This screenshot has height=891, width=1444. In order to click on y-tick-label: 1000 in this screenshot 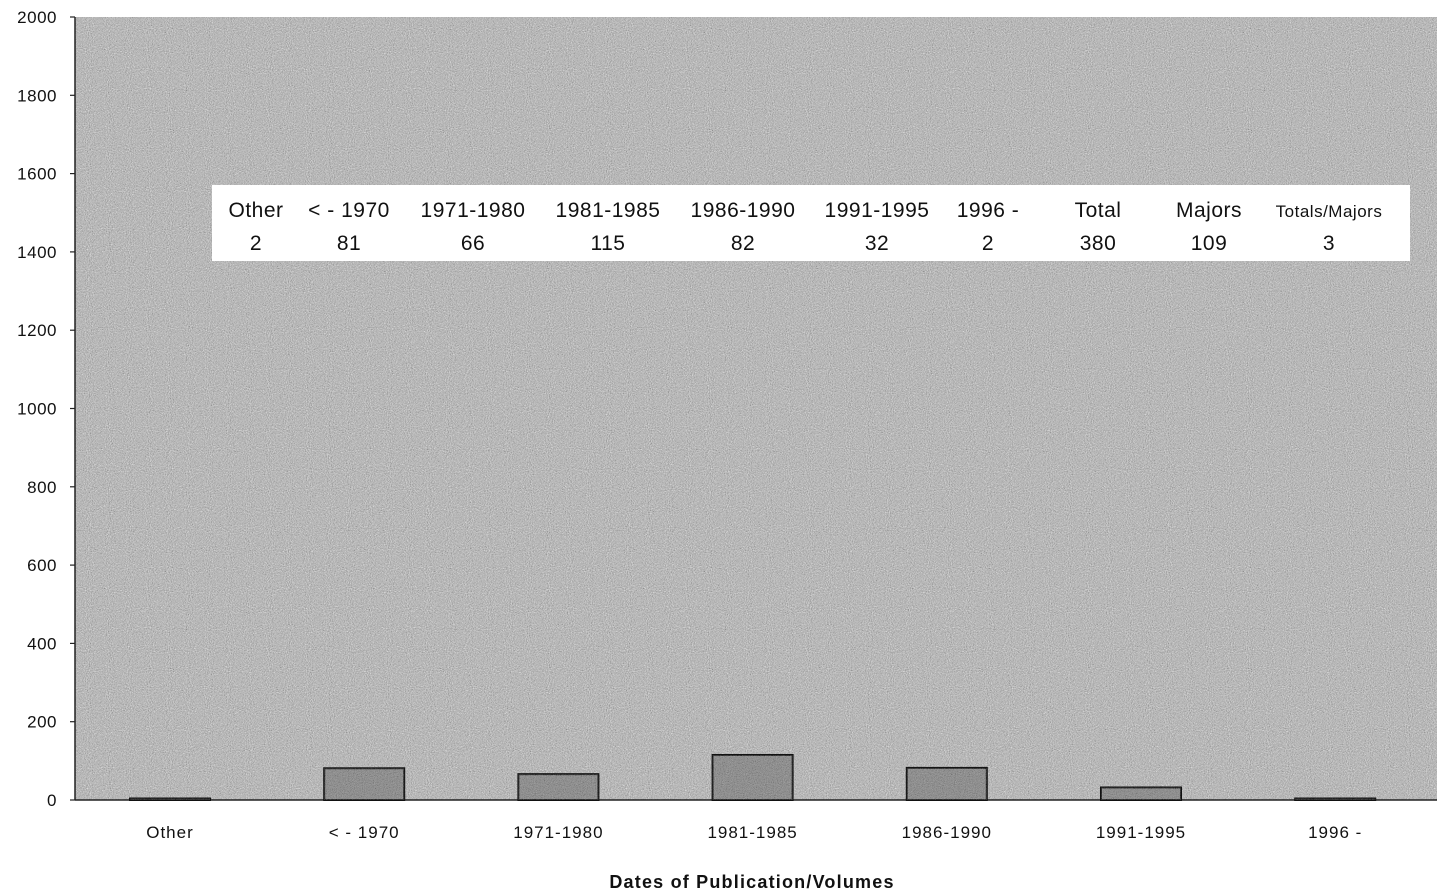, I will do `click(37, 409)`.